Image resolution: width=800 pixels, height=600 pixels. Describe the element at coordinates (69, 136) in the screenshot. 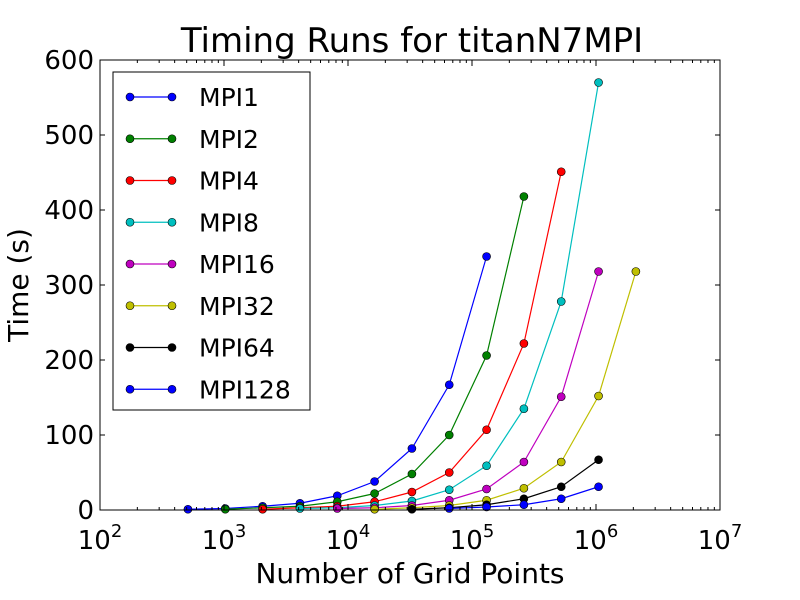

I see `y-tick-label: 500` at that location.